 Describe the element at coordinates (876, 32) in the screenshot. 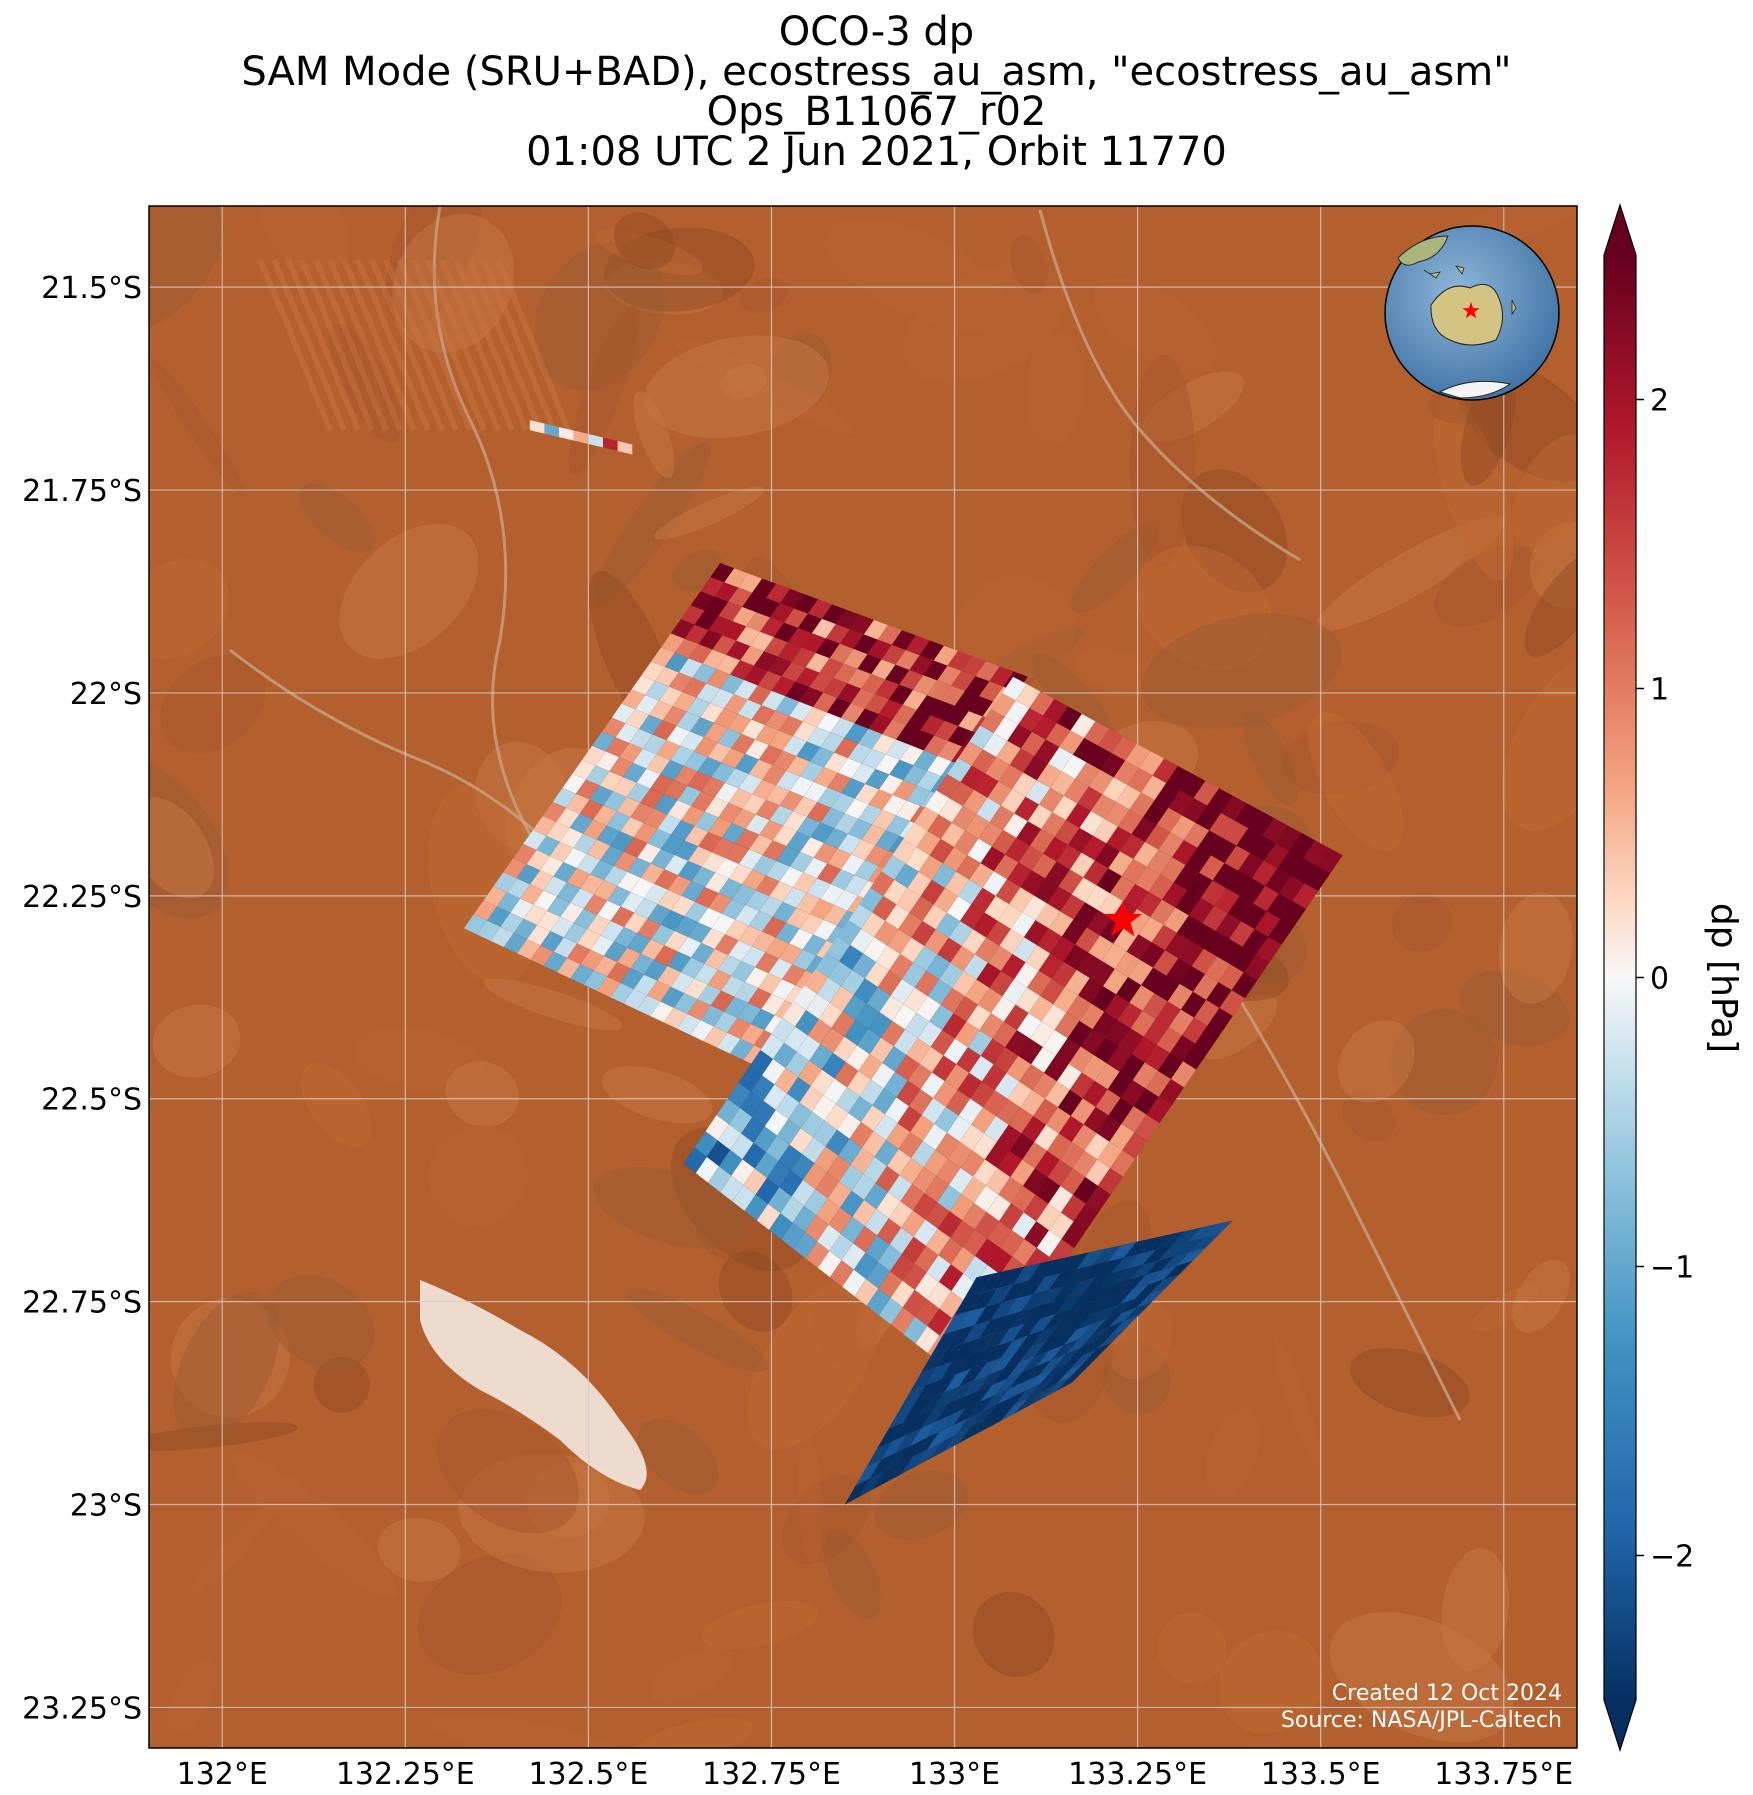

I see `map-title-line1: OCO-3 dp` at that location.